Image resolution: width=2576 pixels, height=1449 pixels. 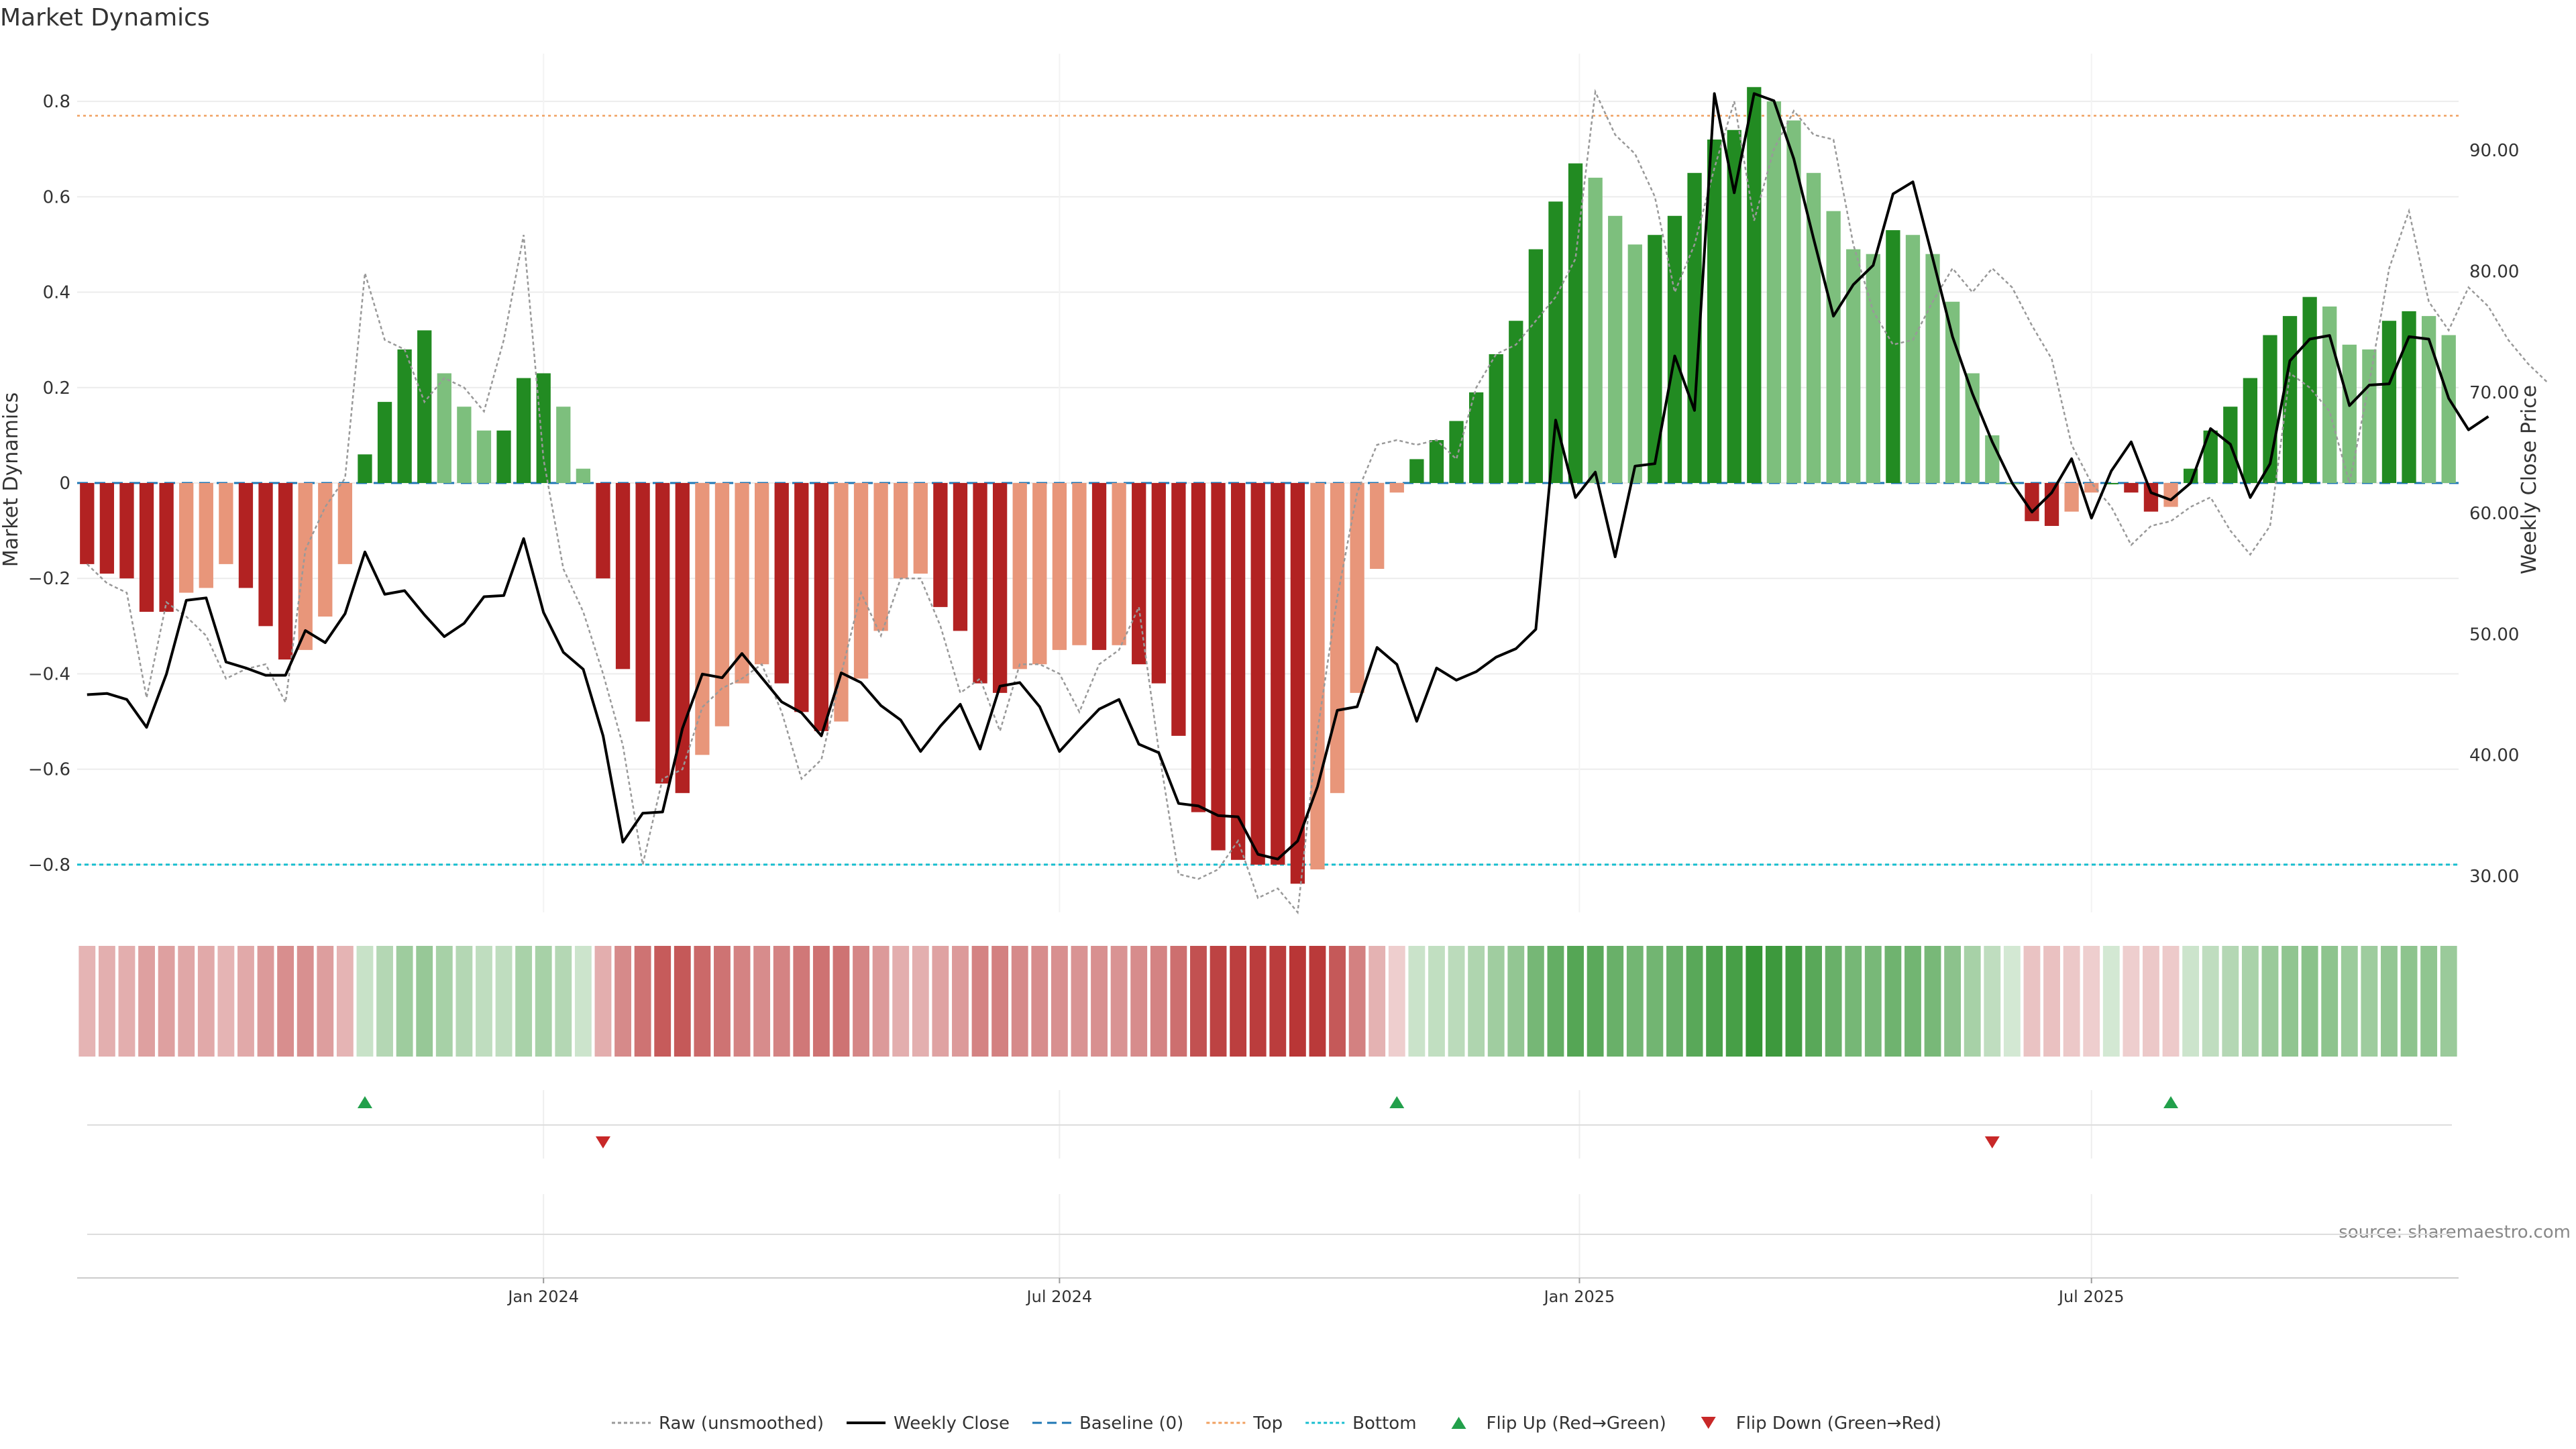 What do you see at coordinates (2494, 877) in the screenshot?
I see `right-axis-tick-label: 30.00` at bounding box center [2494, 877].